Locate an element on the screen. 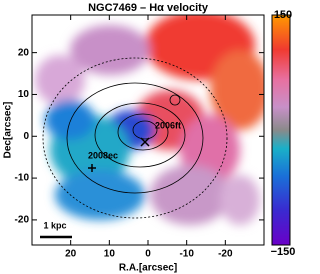 The height and width of the screenshot is (274, 320). x-tick-label: -20 is located at coordinates (225, 254).